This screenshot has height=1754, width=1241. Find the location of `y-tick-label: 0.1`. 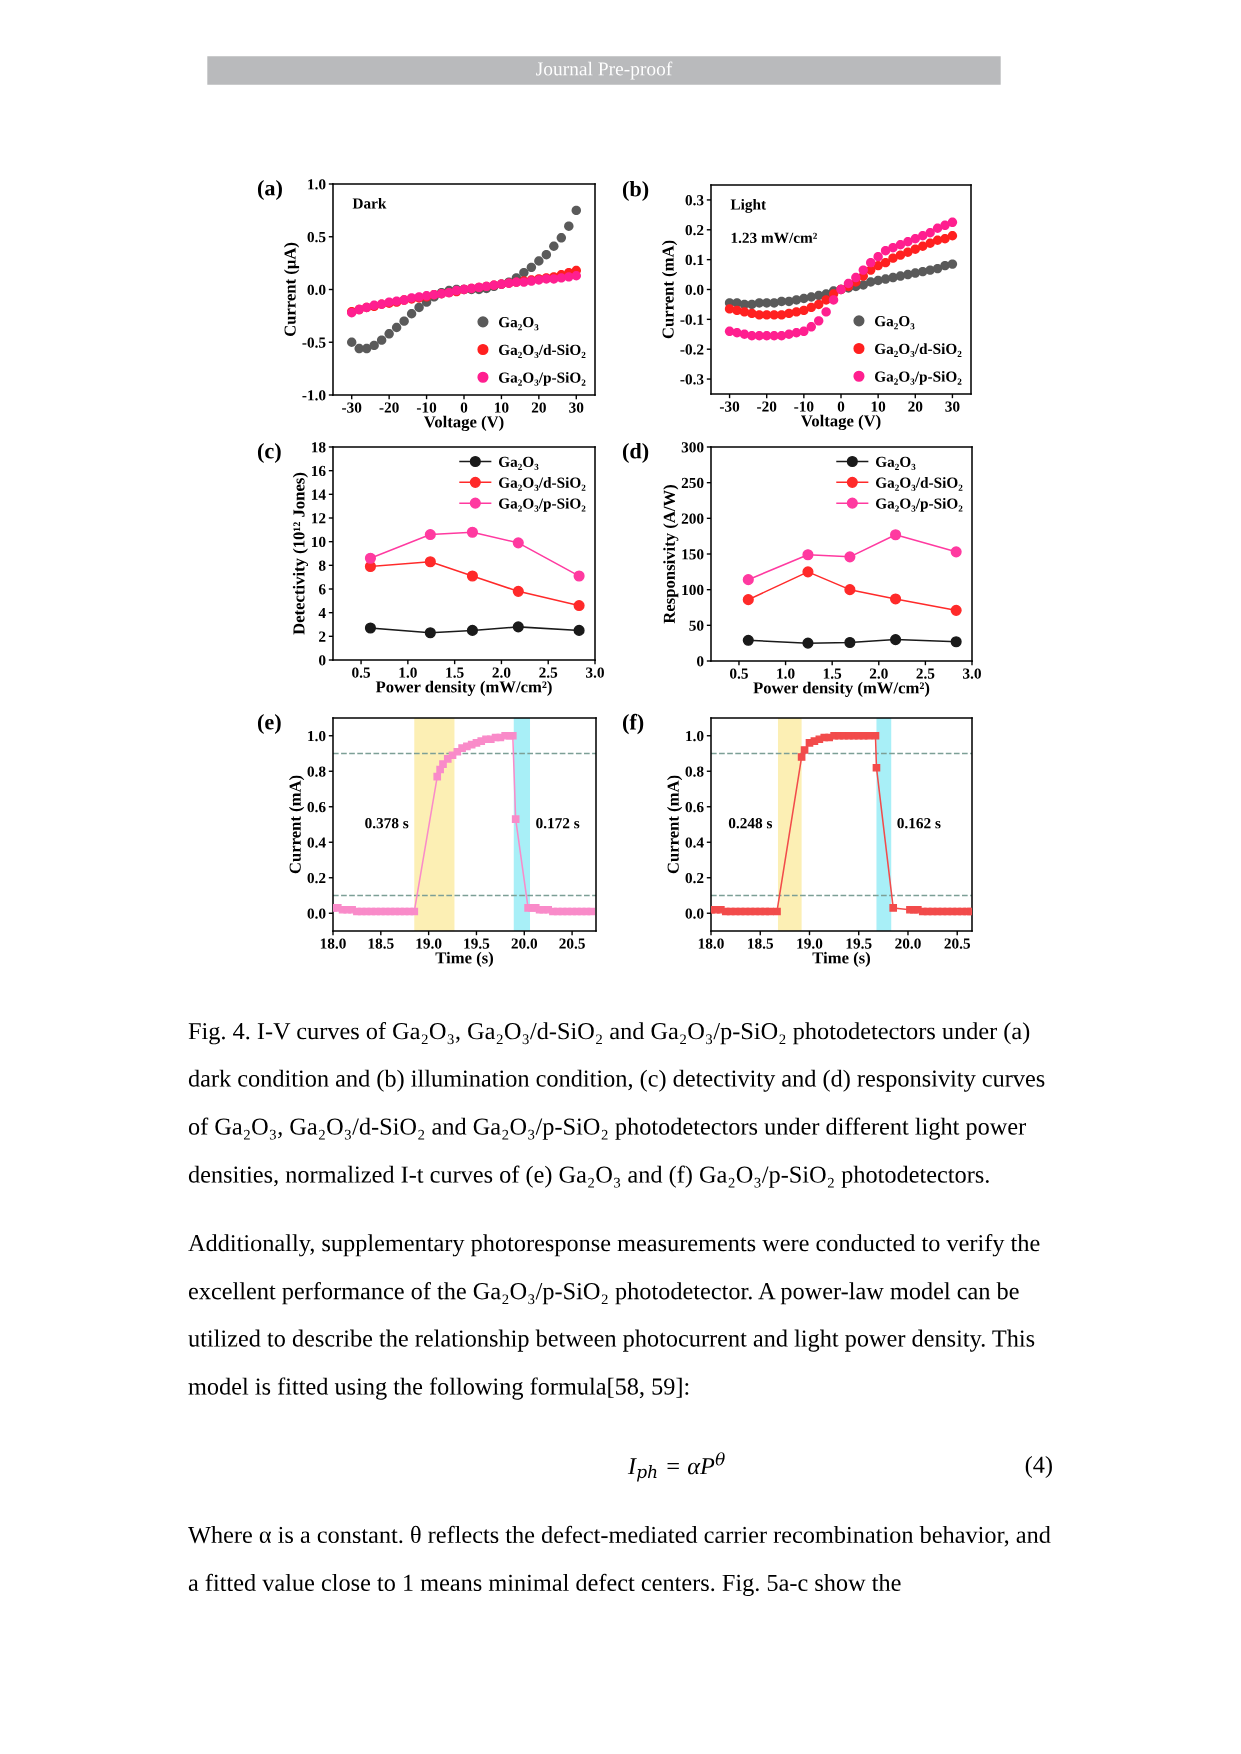

y-tick-label: 0.1 is located at coordinates (694, 260).